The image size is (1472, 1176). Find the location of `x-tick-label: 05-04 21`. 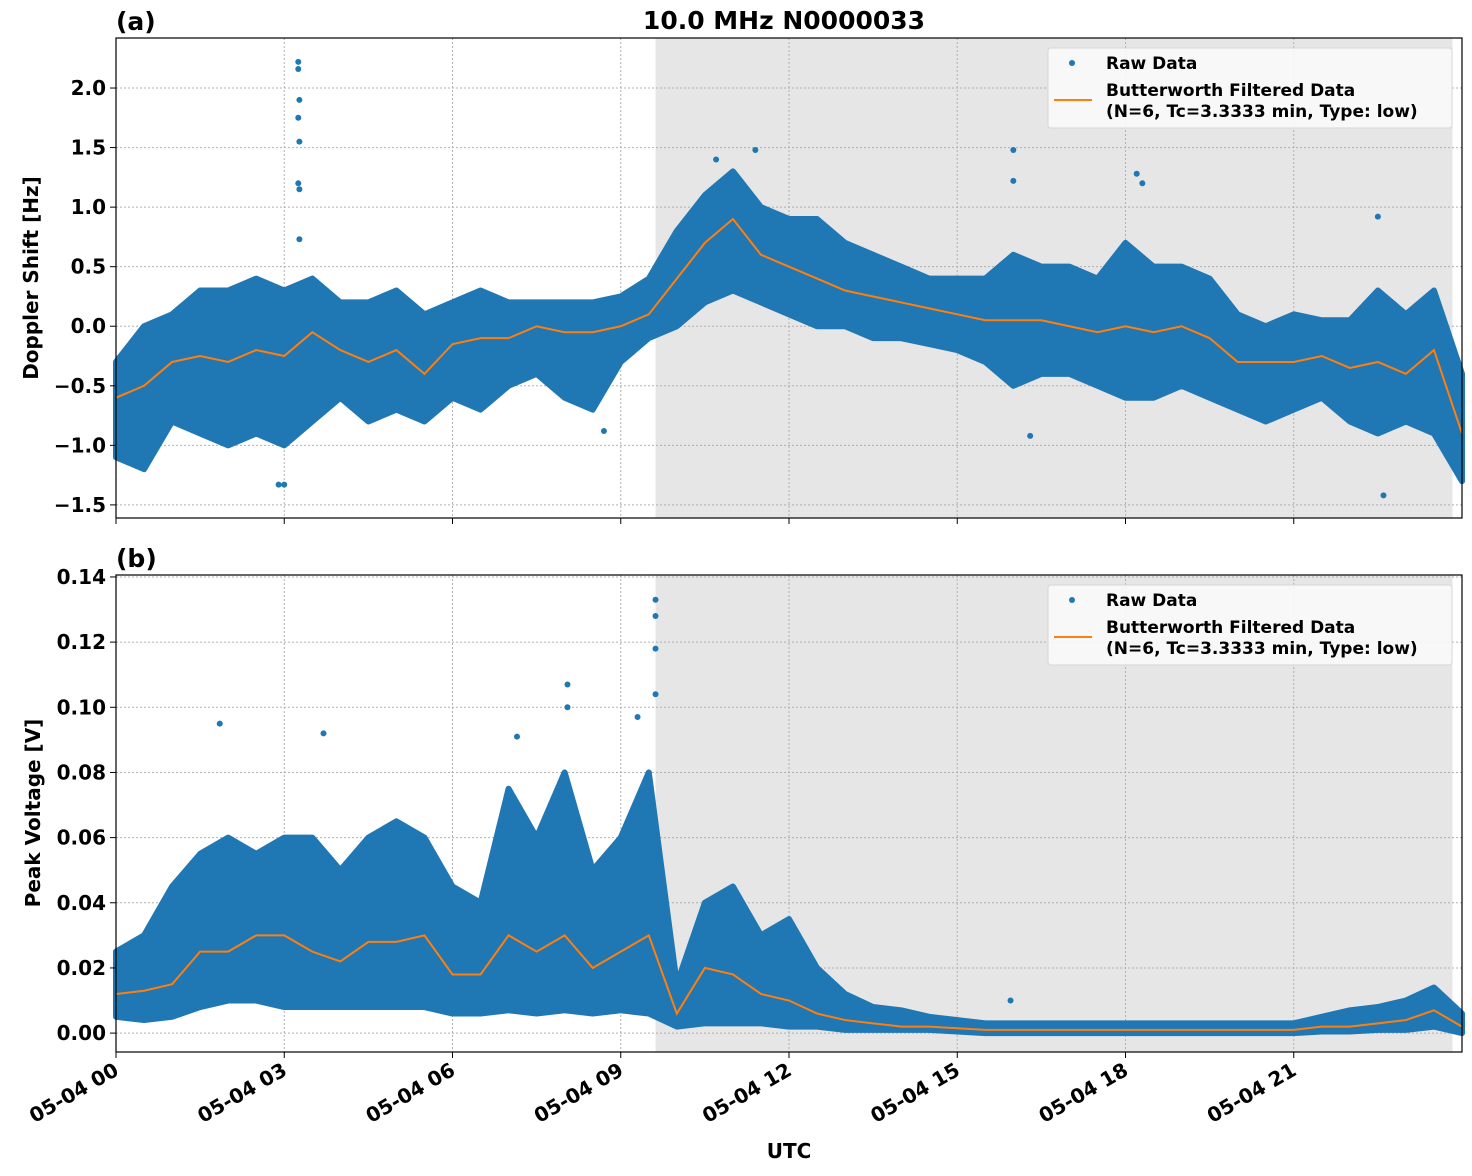

x-tick-label: 05-04 21 is located at coordinates (1252, 1093).